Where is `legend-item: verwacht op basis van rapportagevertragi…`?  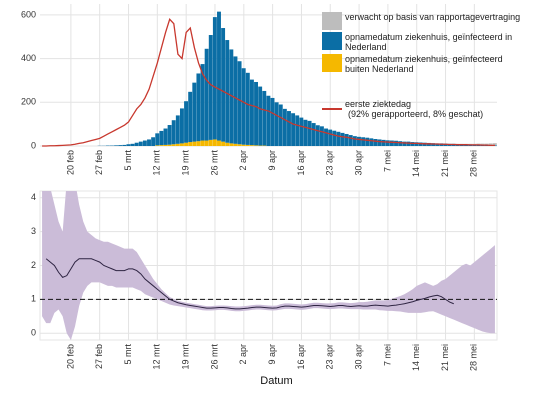 legend-item: verwacht op basis van rapportagevertragi… is located at coordinates (430, 21).